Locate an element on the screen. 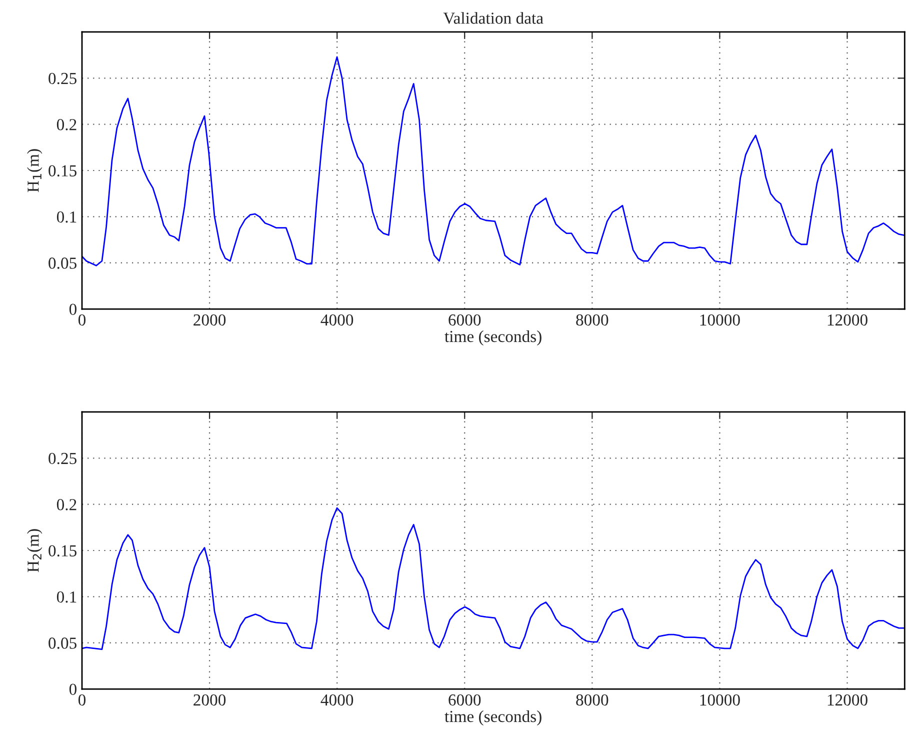  chart-title: Validation data is located at coordinates (493, 18).